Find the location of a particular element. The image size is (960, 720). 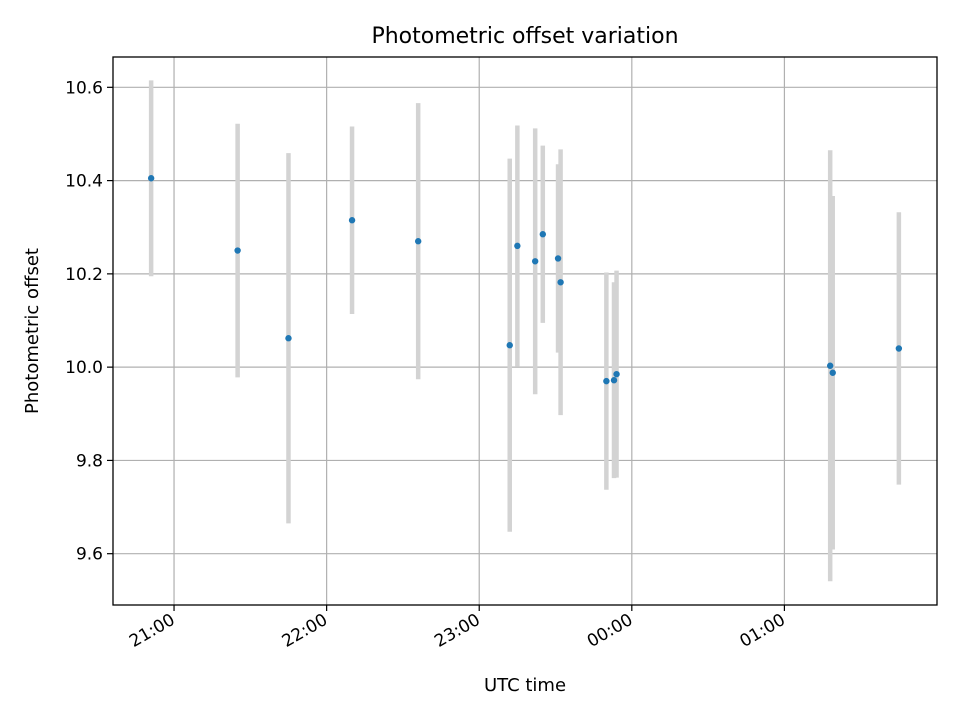

y-tick-label: 10.0 is located at coordinates (84, 368).